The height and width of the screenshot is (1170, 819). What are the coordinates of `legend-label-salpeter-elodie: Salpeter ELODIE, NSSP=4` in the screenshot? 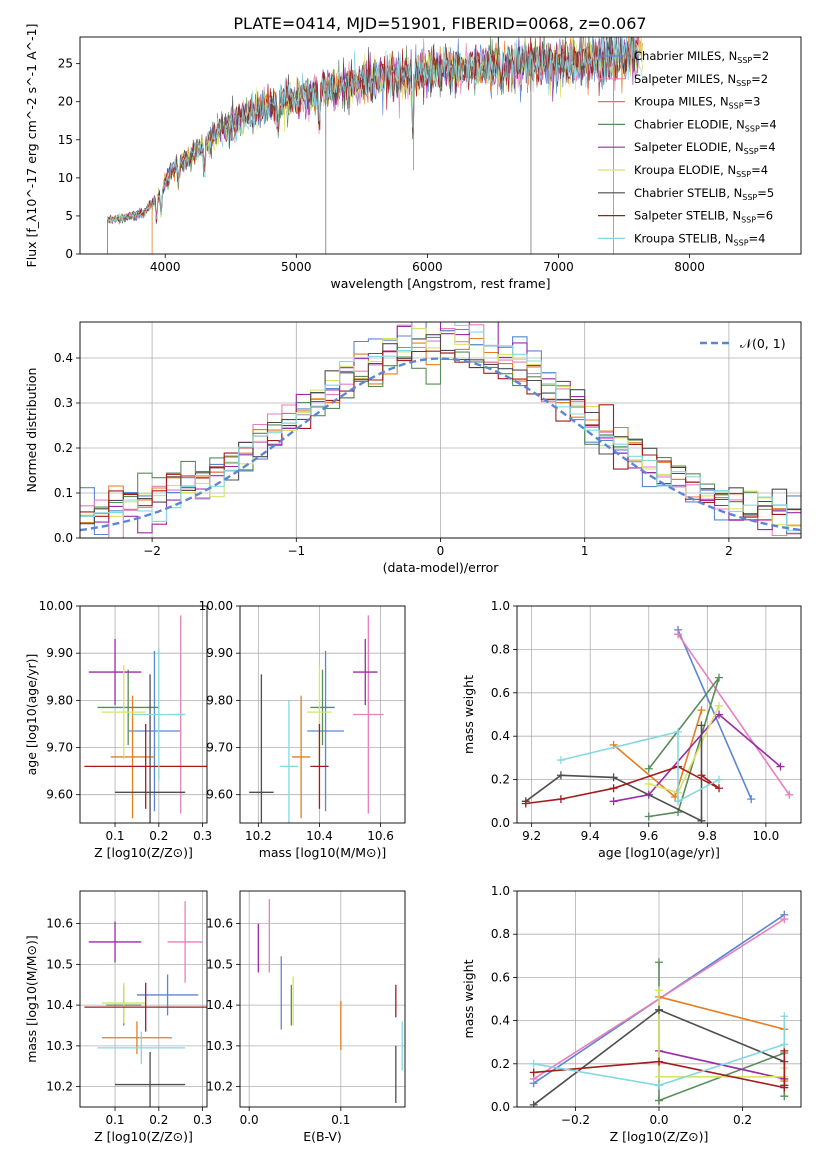 It's located at (705, 148).